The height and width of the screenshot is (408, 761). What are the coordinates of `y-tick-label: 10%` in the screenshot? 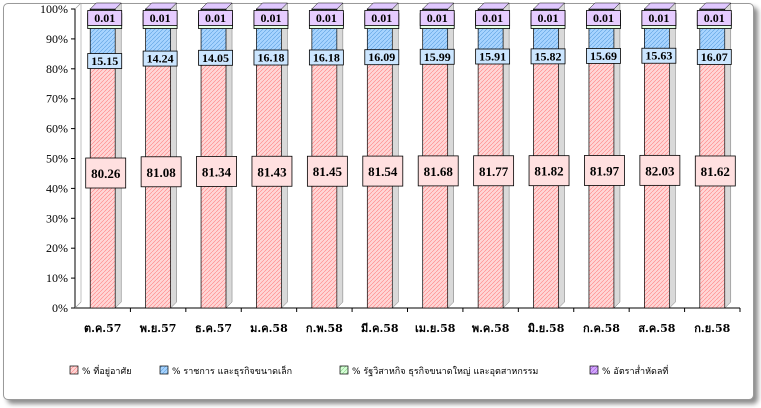 It's located at (57, 278).